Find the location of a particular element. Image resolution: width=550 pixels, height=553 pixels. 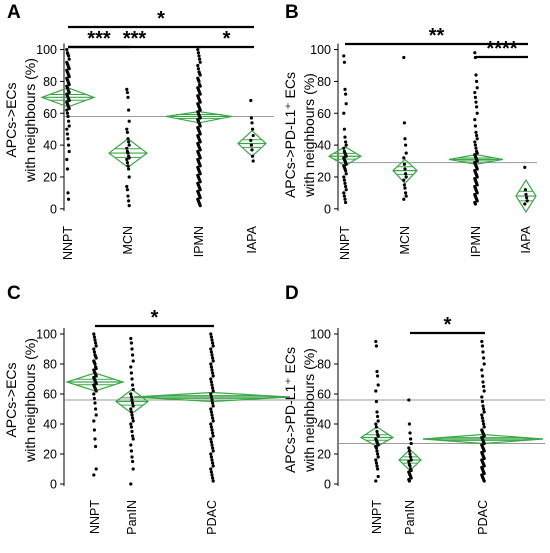

y-tick-label: 80 is located at coordinates (50, 365).